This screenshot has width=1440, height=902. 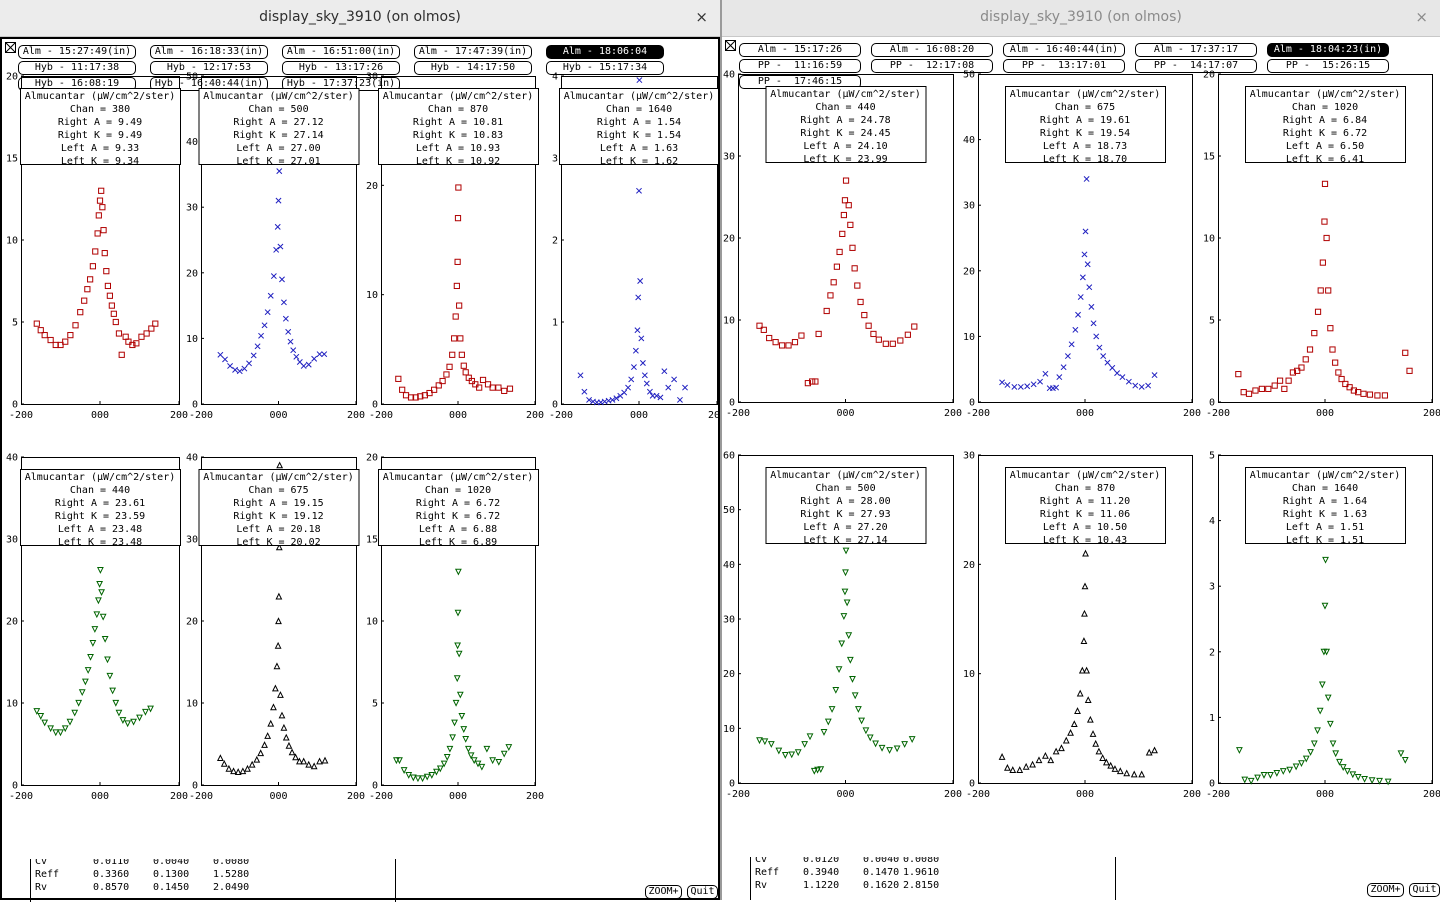 What do you see at coordinates (535, 796) in the screenshot?
I see `x-tick-label: 200` at bounding box center [535, 796].